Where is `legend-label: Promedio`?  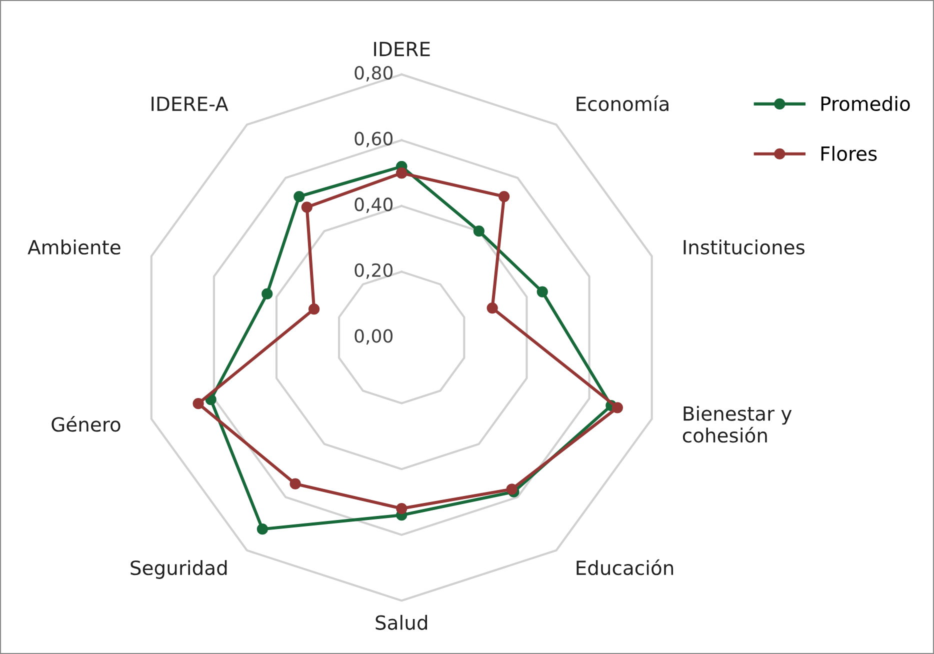
legend-label: Promedio is located at coordinates (865, 104).